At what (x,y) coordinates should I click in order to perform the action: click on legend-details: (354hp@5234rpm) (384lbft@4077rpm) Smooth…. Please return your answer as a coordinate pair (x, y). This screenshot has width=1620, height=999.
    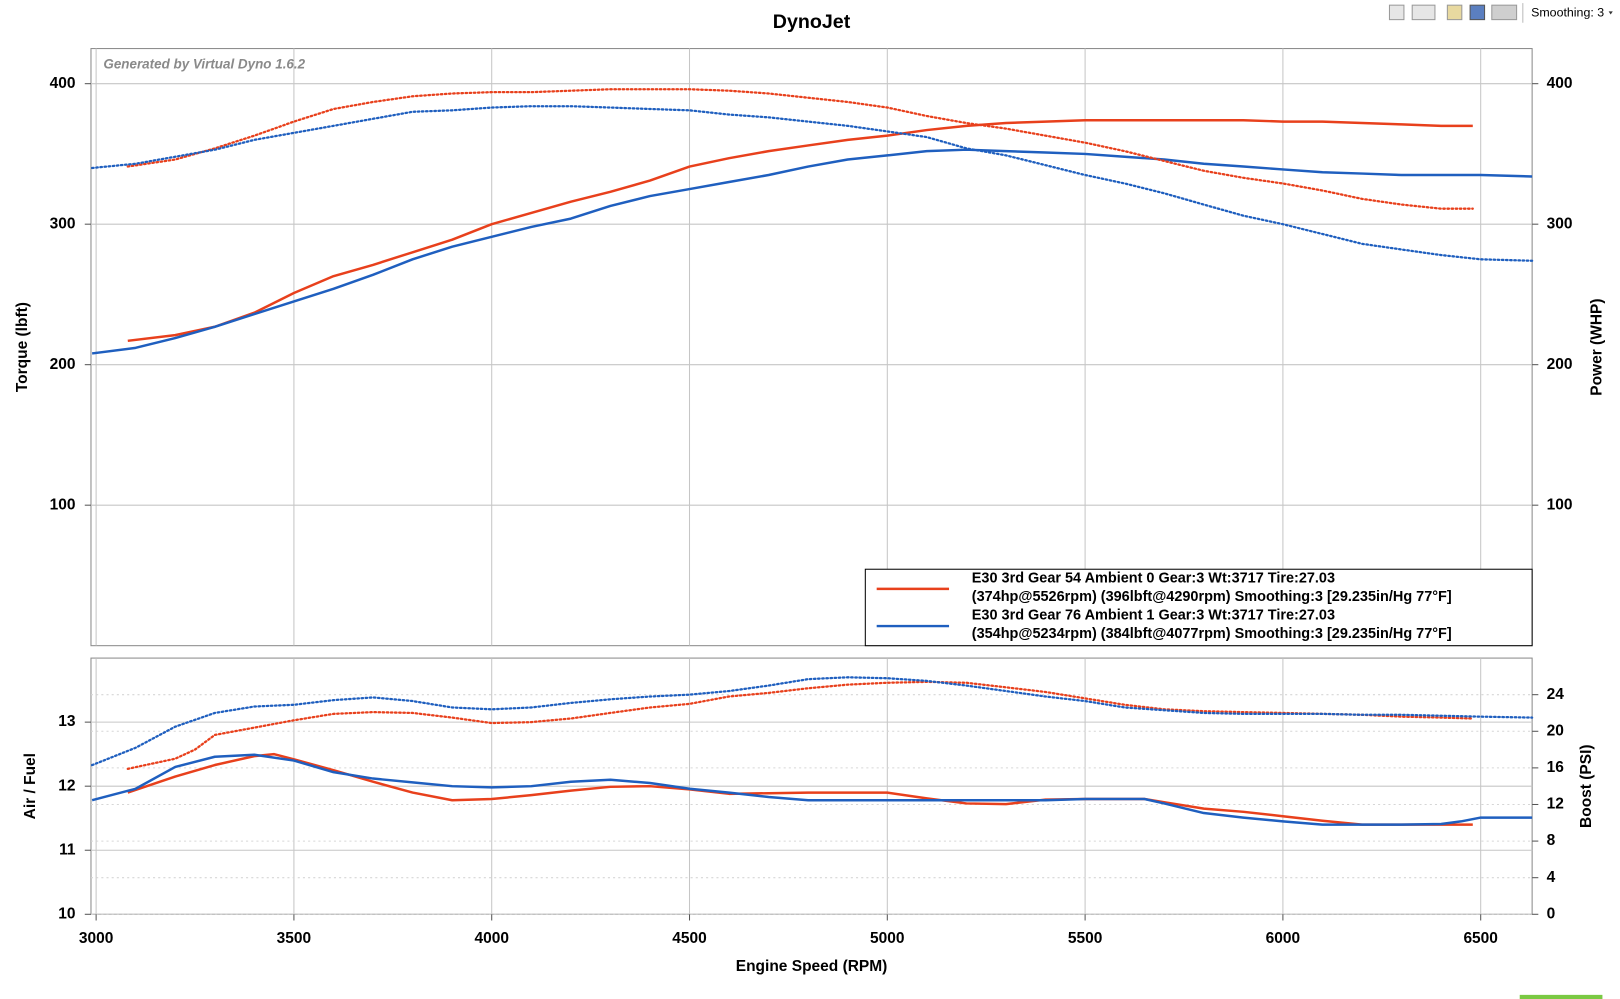
    Looking at the image, I should click on (1212, 634).